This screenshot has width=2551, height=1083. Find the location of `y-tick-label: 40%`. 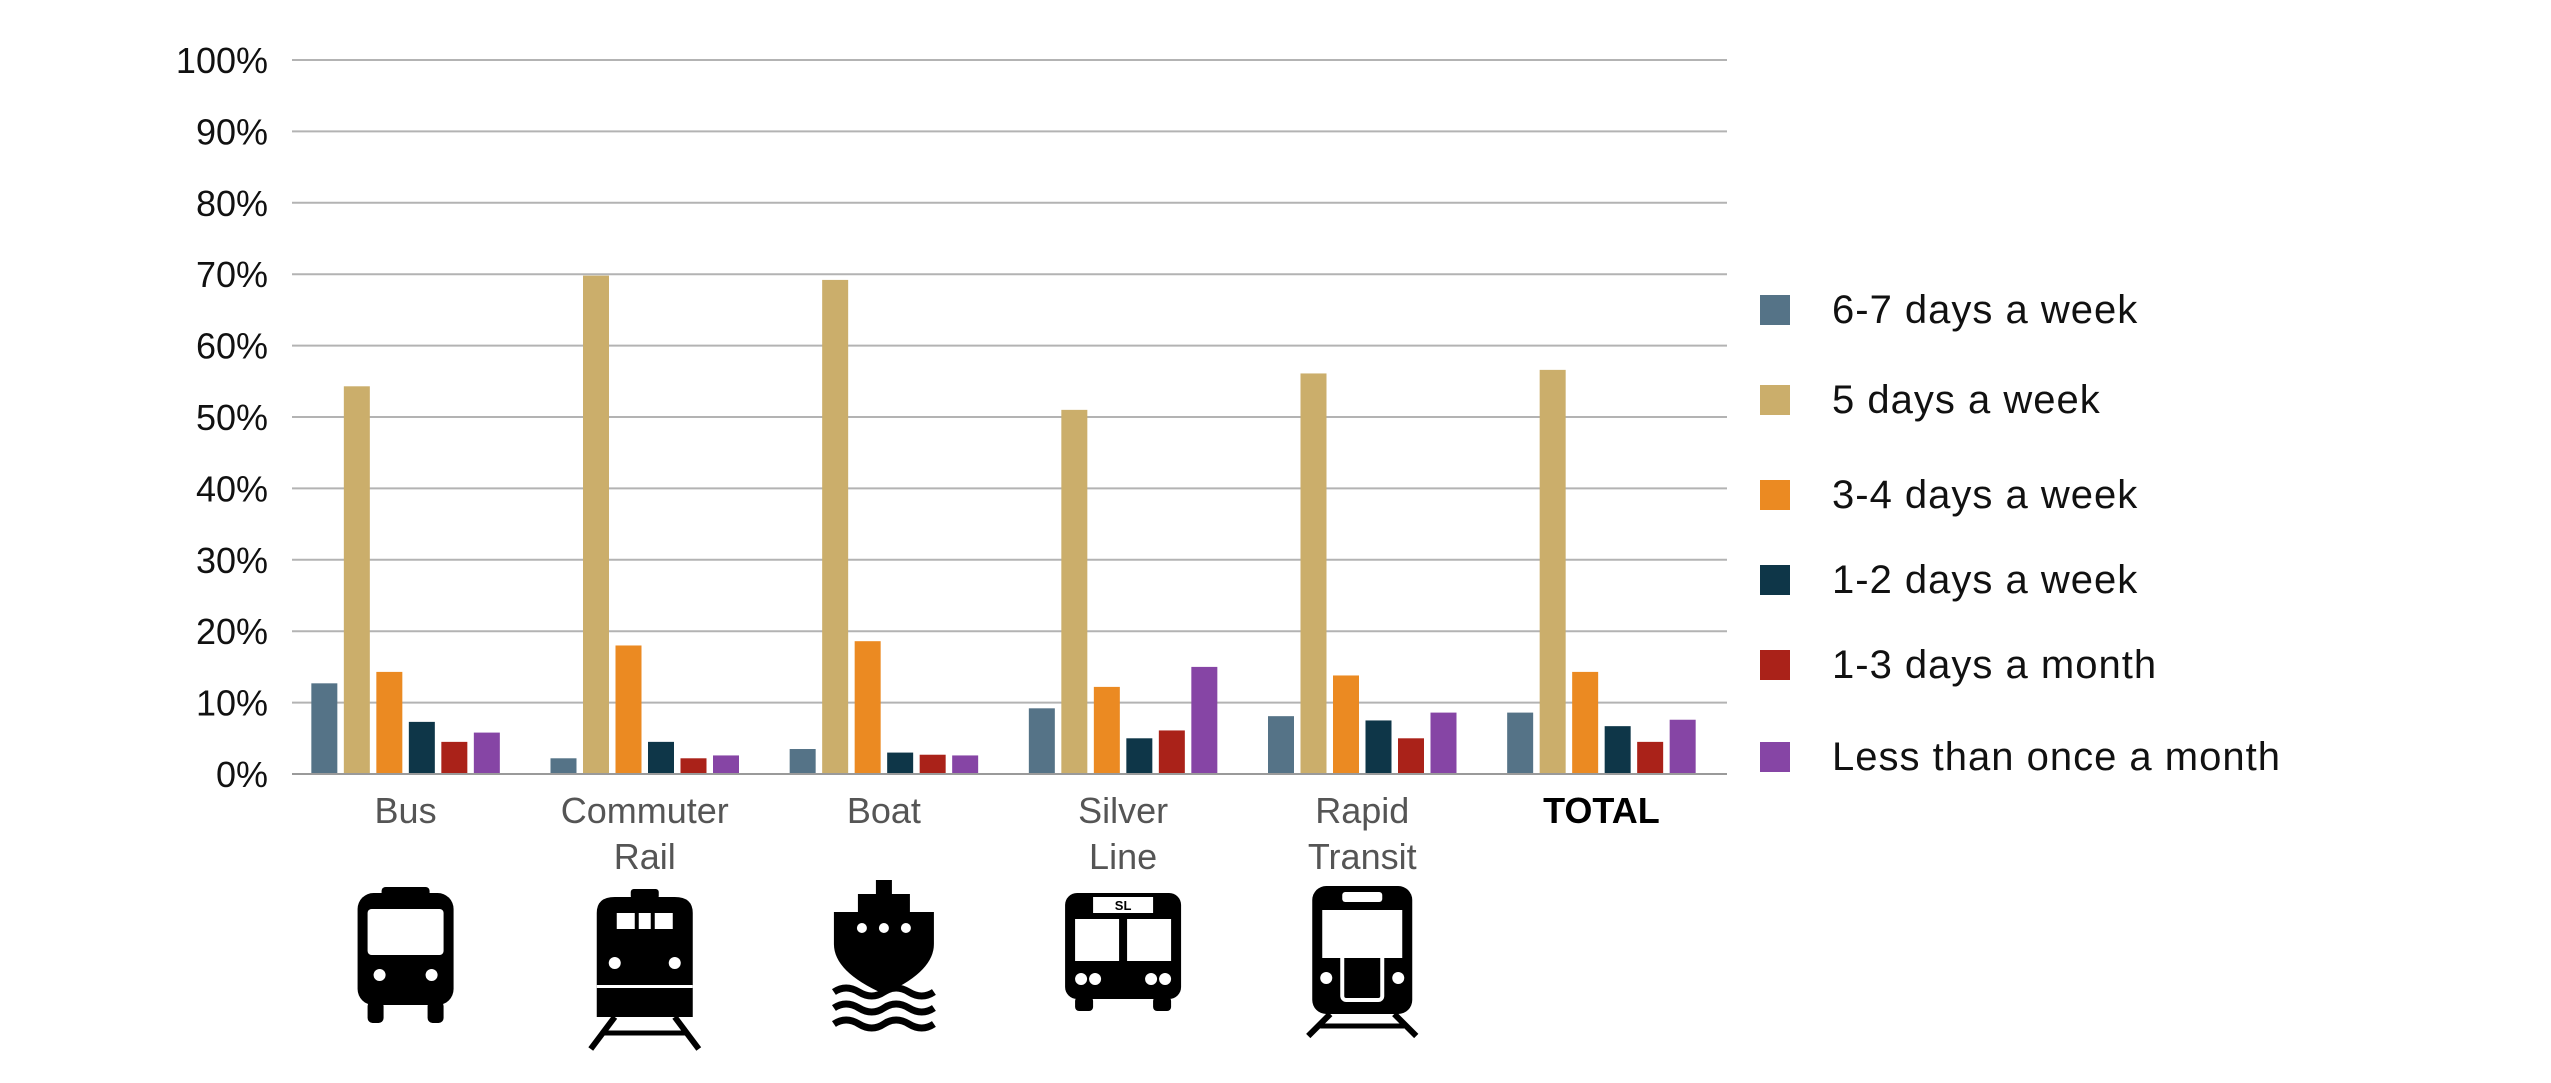

y-tick-label: 40% is located at coordinates (232, 488).